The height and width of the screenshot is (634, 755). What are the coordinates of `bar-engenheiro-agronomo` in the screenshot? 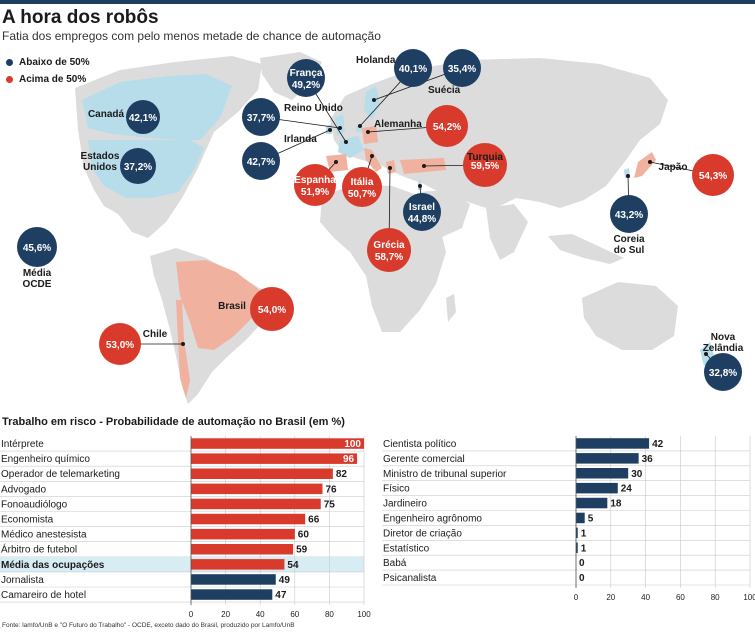 It's located at (580, 518).